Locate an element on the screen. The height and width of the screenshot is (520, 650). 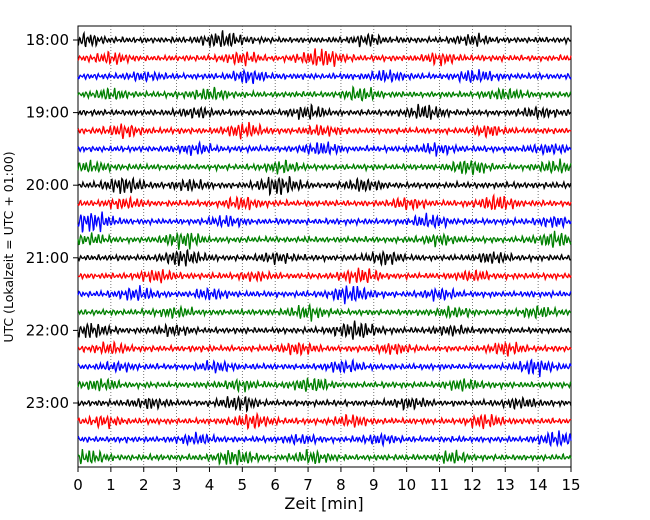
x-tick-label: 13 is located at coordinates (505, 485).